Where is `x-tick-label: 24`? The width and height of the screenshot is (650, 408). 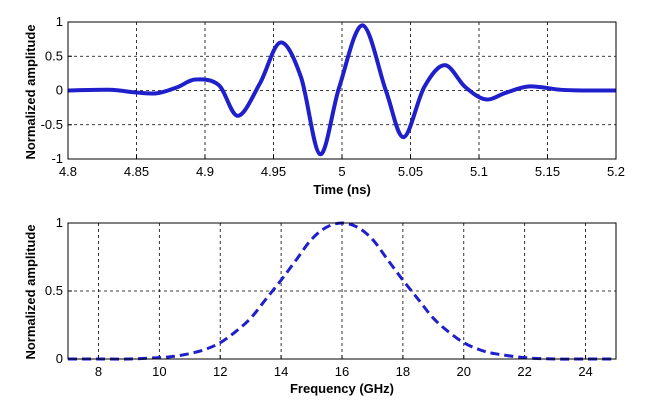 x-tick-label: 24 is located at coordinates (585, 371).